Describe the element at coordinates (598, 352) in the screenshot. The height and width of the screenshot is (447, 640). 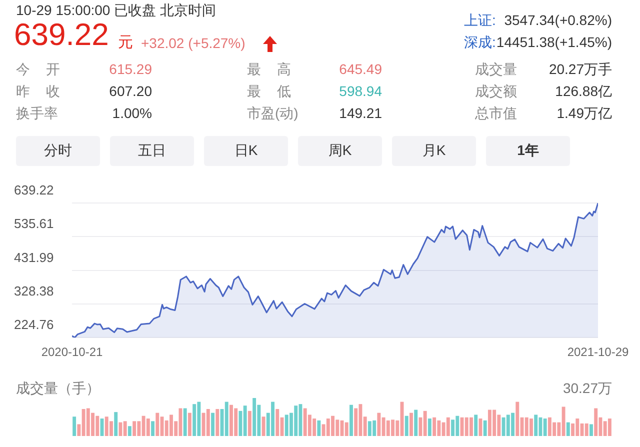
I see `x-tick-label: 2021-10-29` at that location.